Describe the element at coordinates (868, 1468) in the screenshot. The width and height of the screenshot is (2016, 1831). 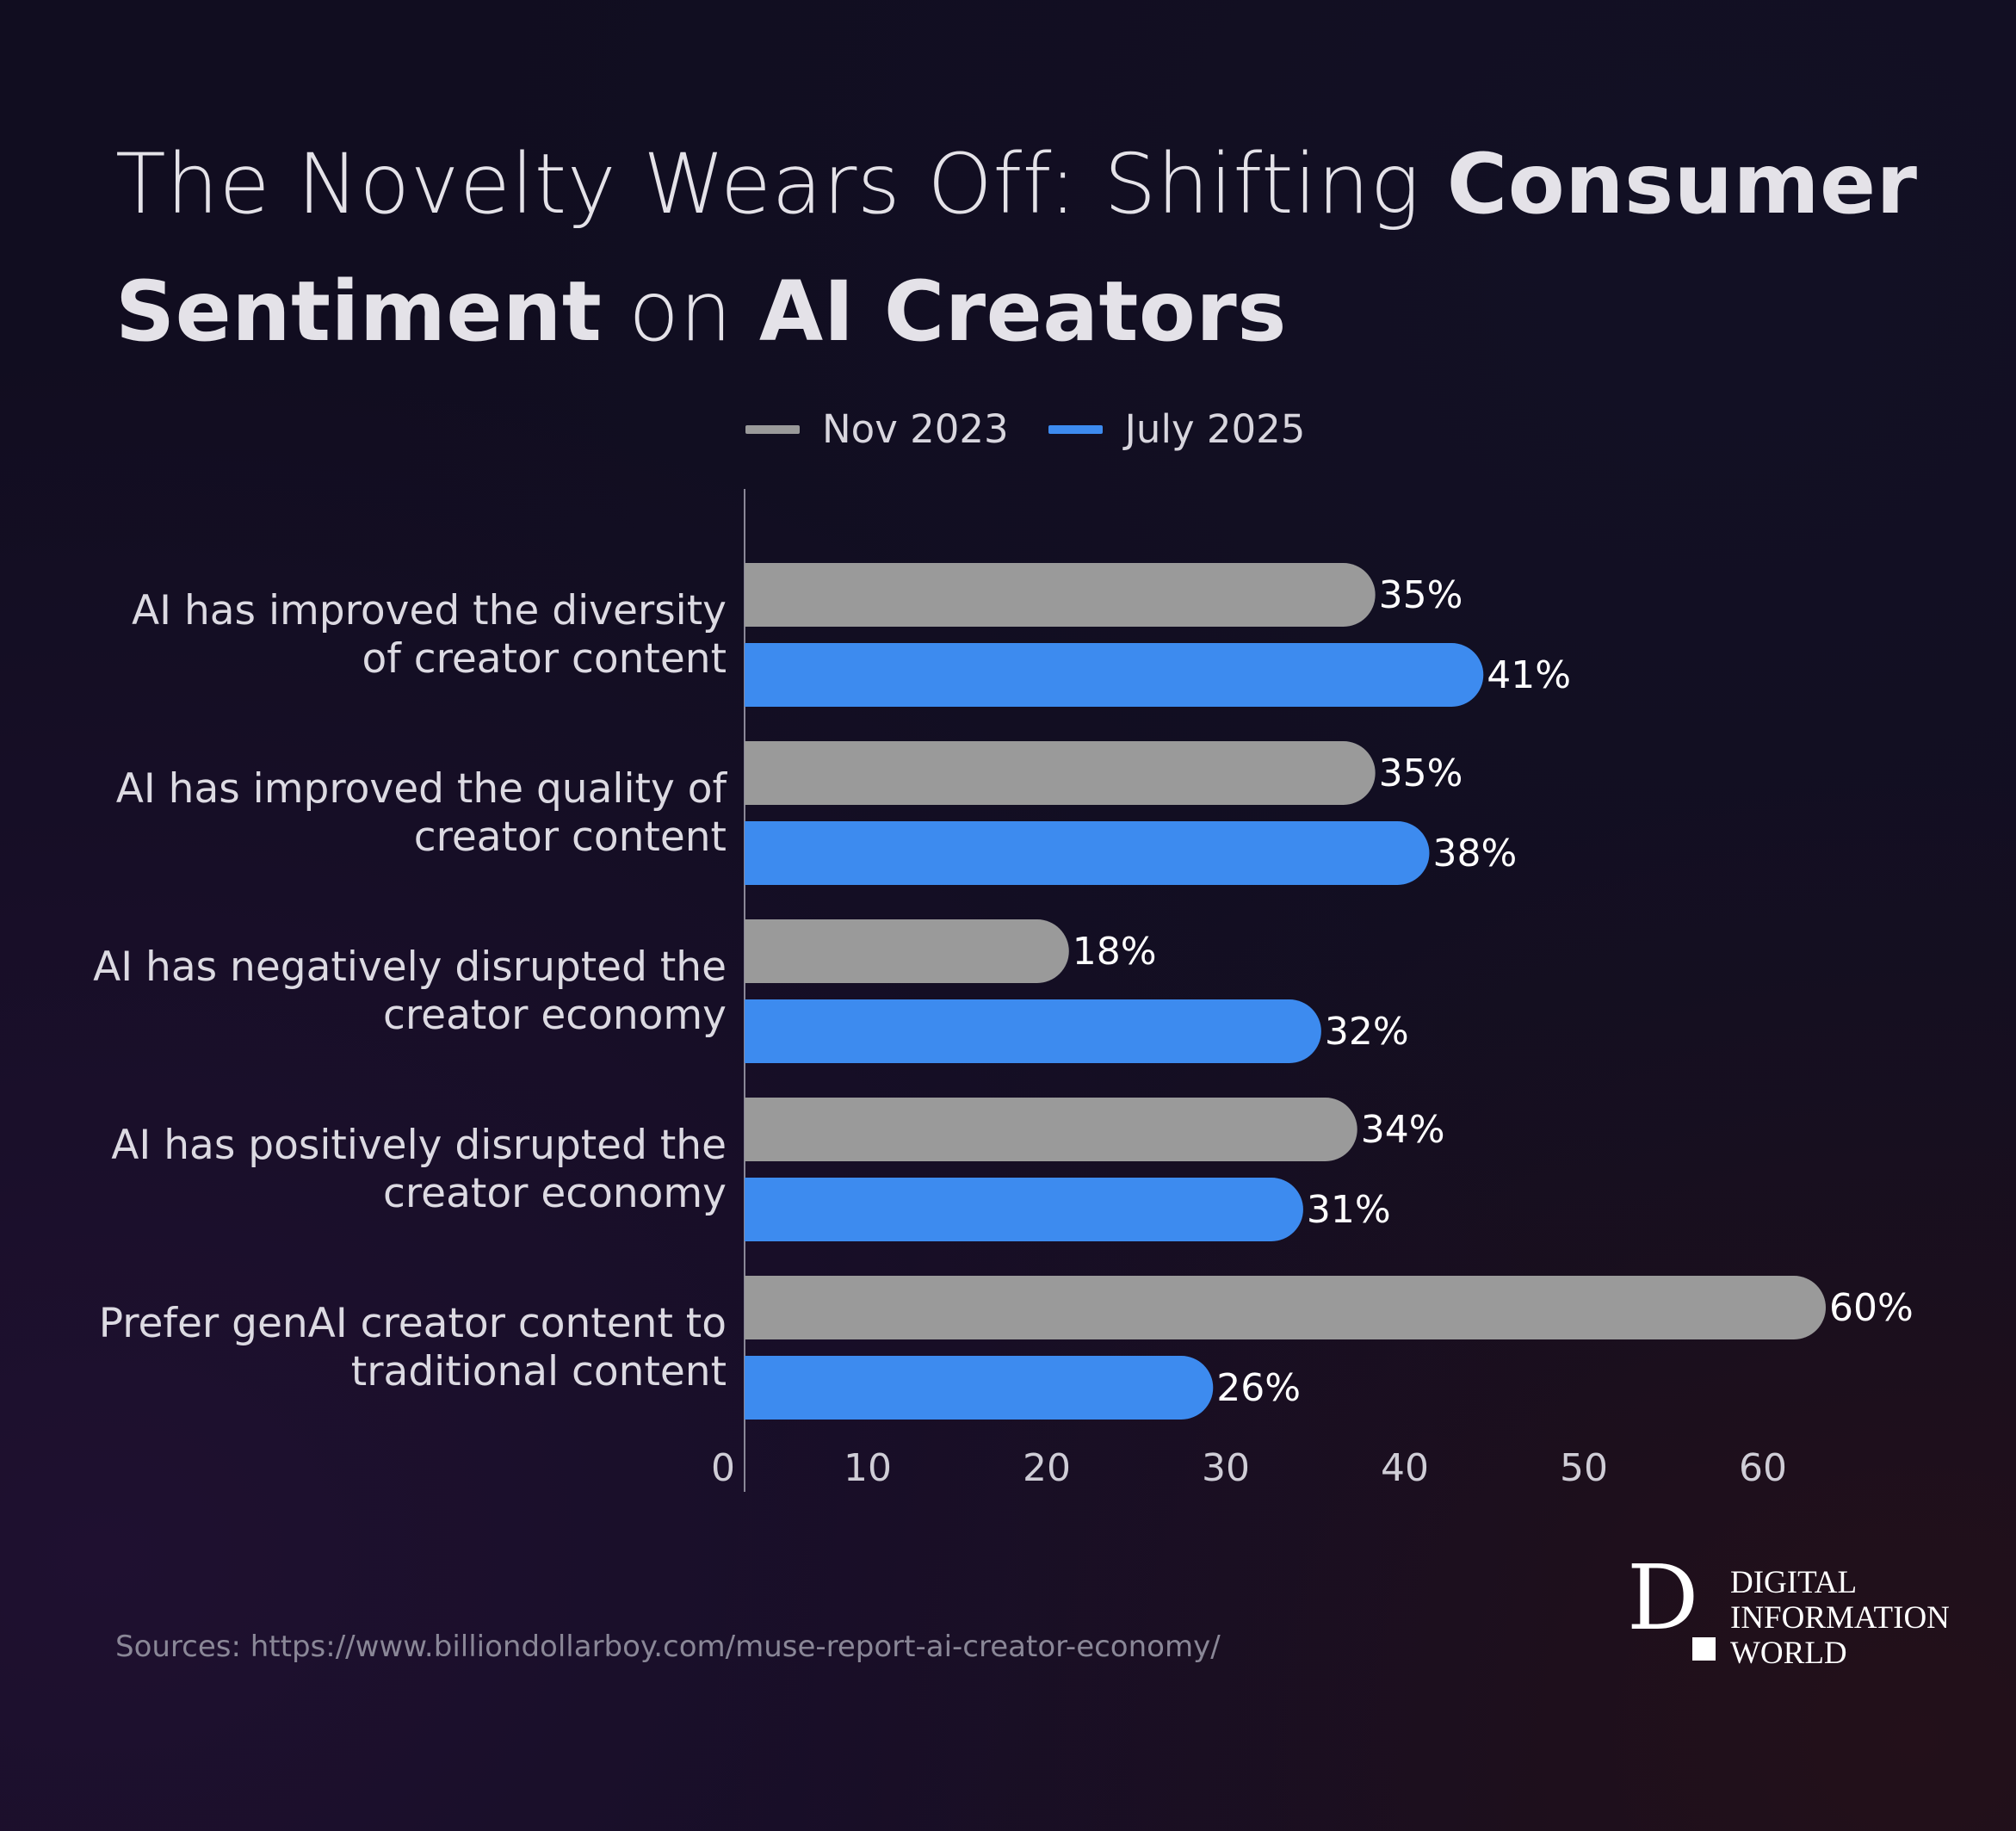
I see `x-tick-label: 10` at that location.